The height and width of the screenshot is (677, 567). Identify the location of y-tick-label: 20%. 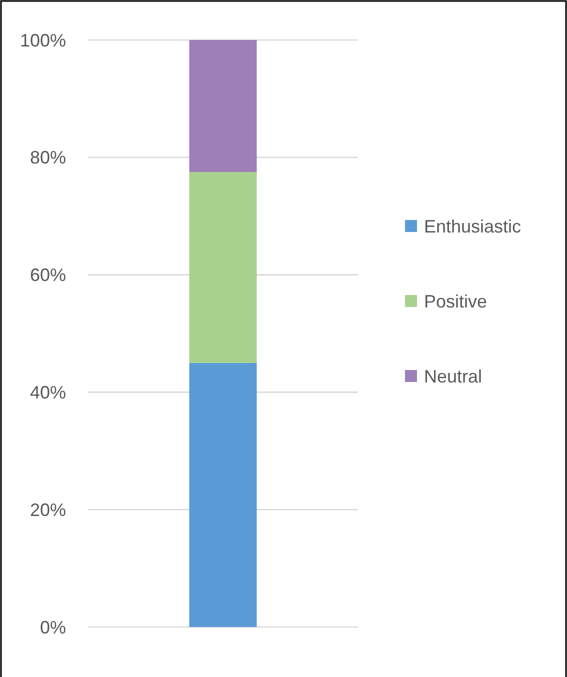
(48, 510).